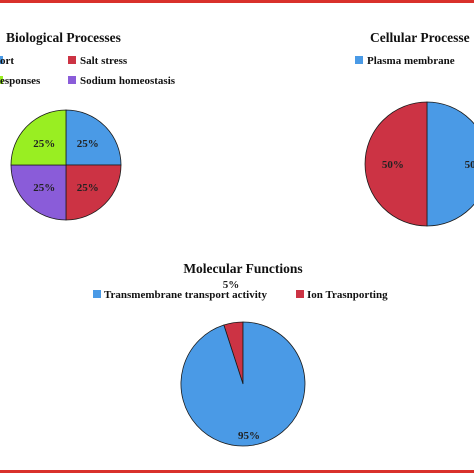 The height and width of the screenshot is (474, 474). What do you see at coordinates (185, 295) in the screenshot?
I see `legend-label: Transmembrane transport activity` at bounding box center [185, 295].